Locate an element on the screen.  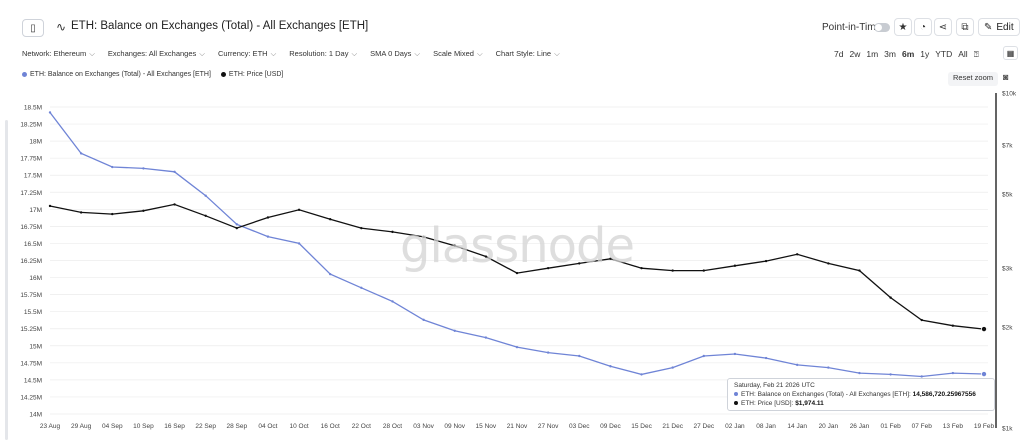
reset-zoom-button: Reset zoom is located at coordinates (973, 79).